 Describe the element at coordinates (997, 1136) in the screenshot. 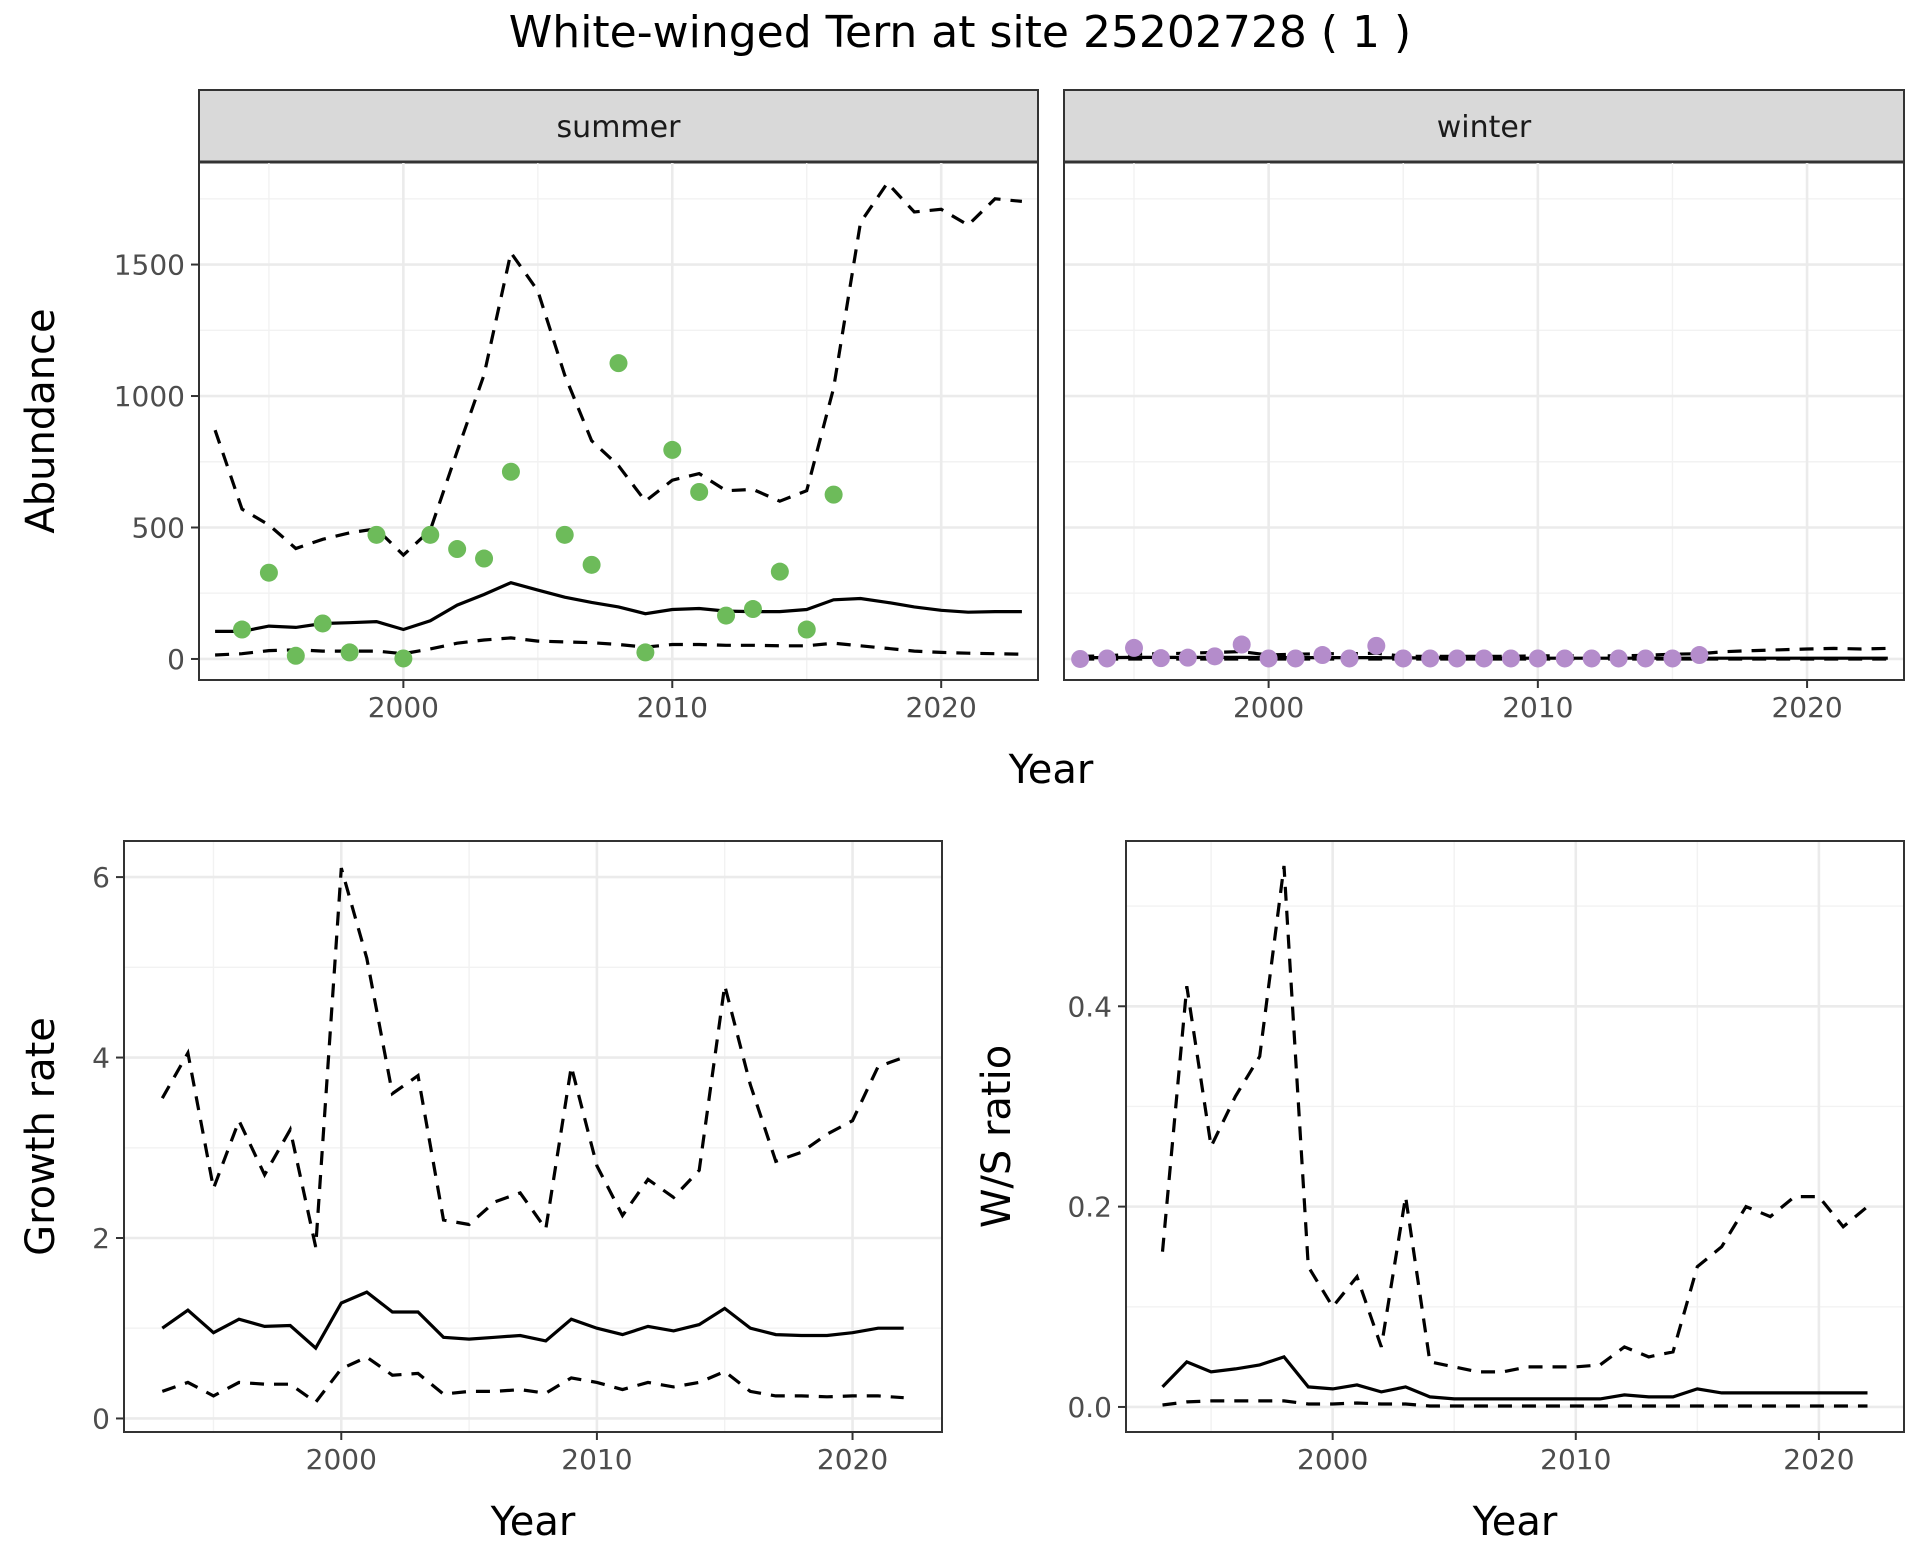

I see `ratio-y-axis-title: W/S ratio` at that location.